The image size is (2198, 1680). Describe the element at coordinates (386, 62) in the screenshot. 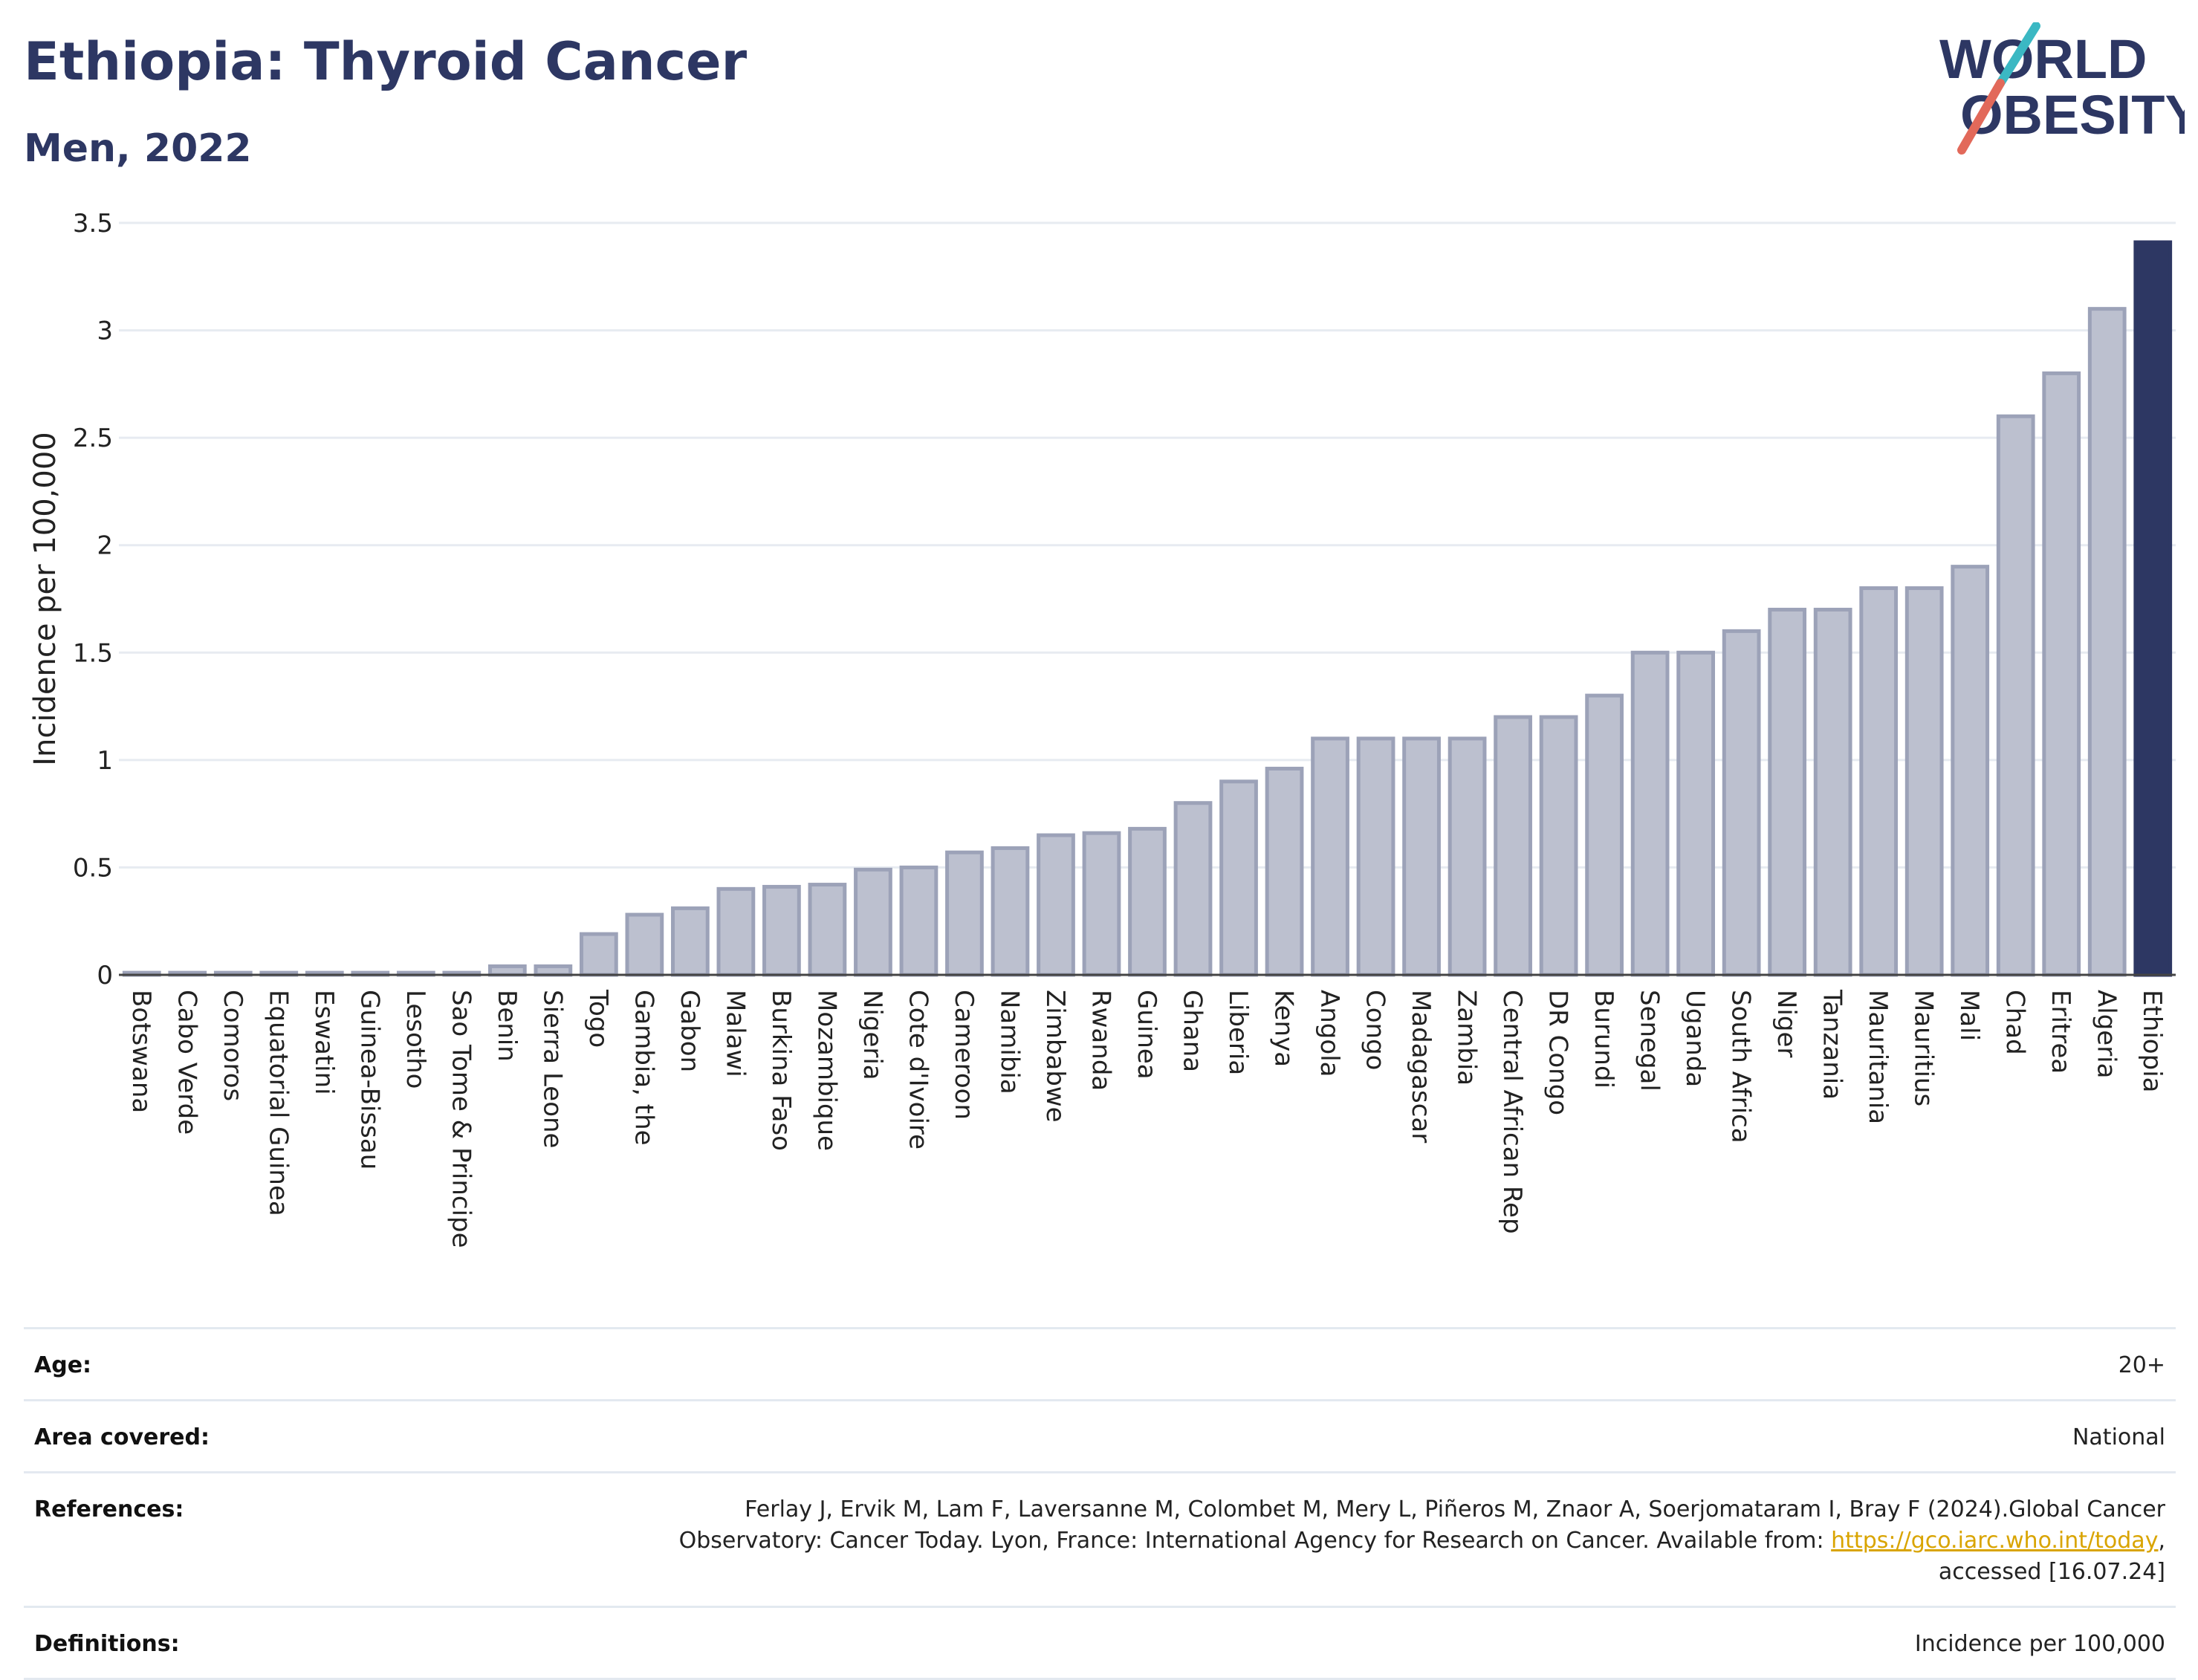

I see `page-title: Ethiopia: Thyroid Cancer` at that location.